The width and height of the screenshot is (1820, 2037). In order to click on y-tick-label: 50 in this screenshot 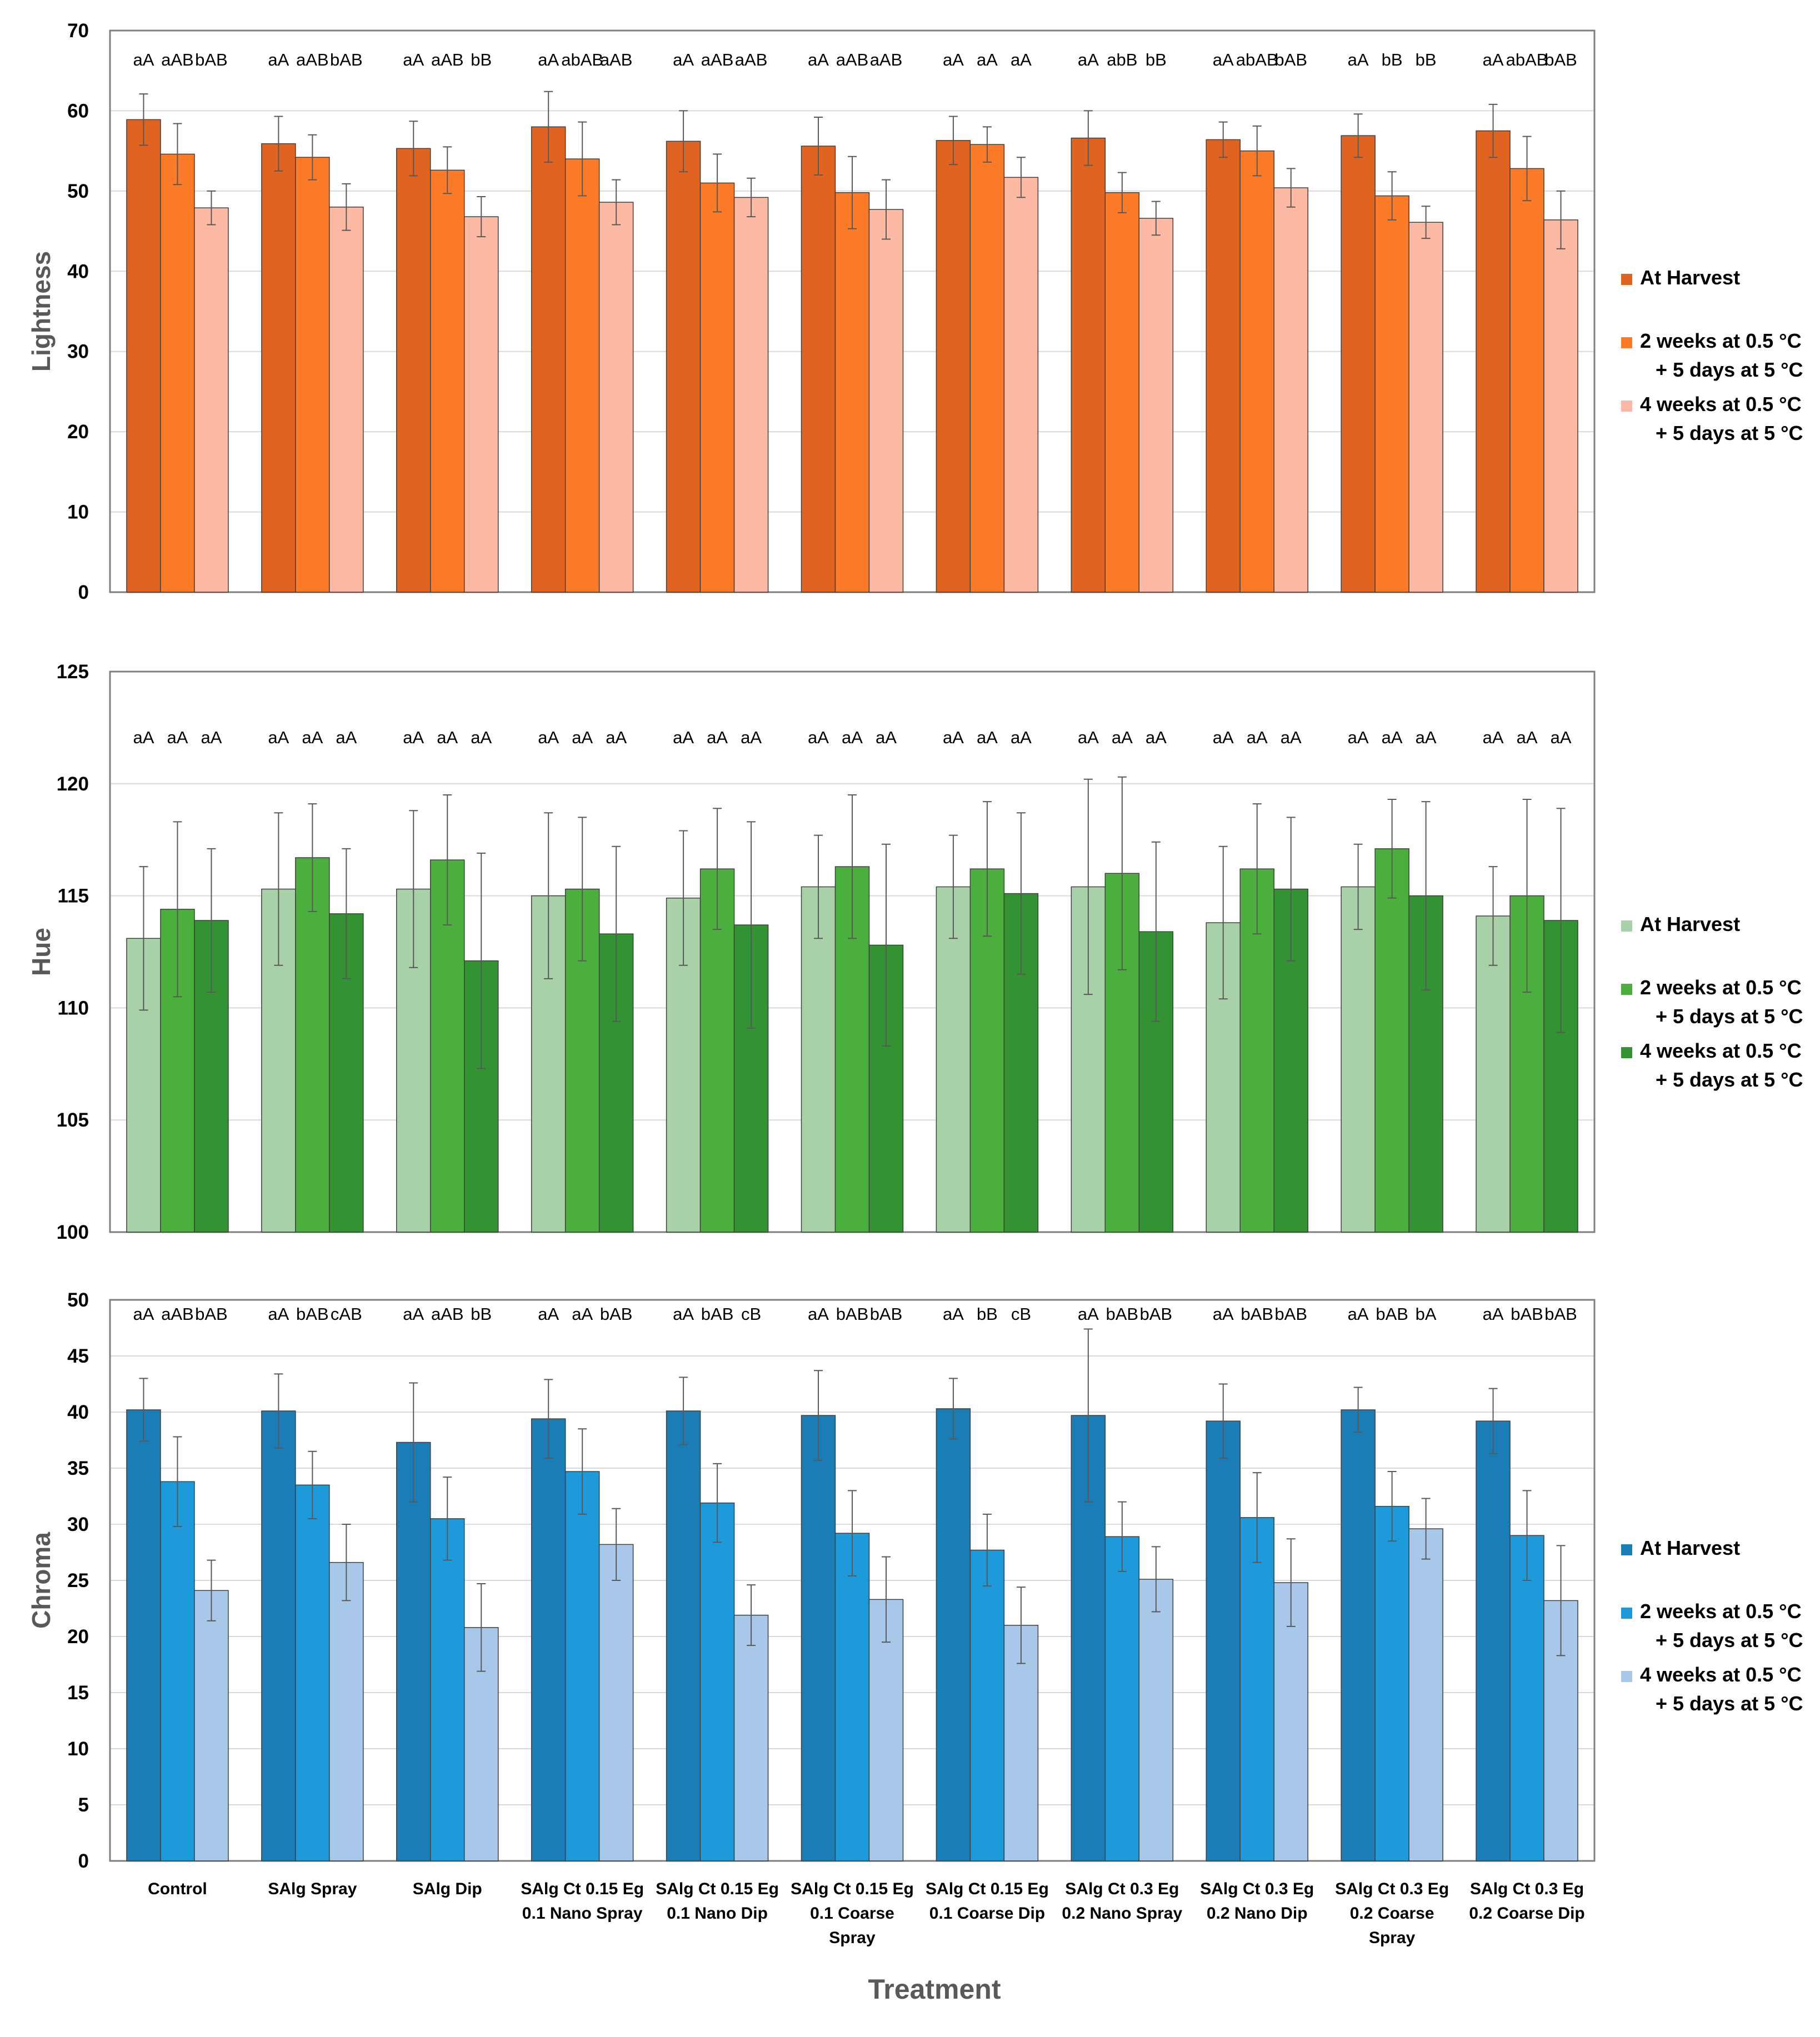, I will do `click(78, 191)`.